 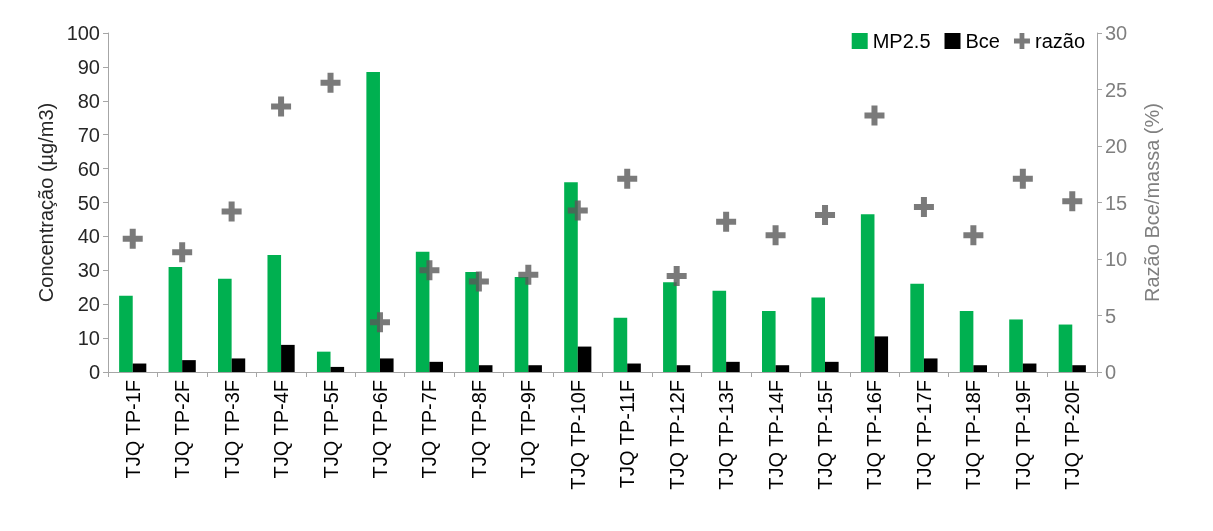 I want to click on x-tick-label: TJQ TP-11F, so click(x=627, y=434).